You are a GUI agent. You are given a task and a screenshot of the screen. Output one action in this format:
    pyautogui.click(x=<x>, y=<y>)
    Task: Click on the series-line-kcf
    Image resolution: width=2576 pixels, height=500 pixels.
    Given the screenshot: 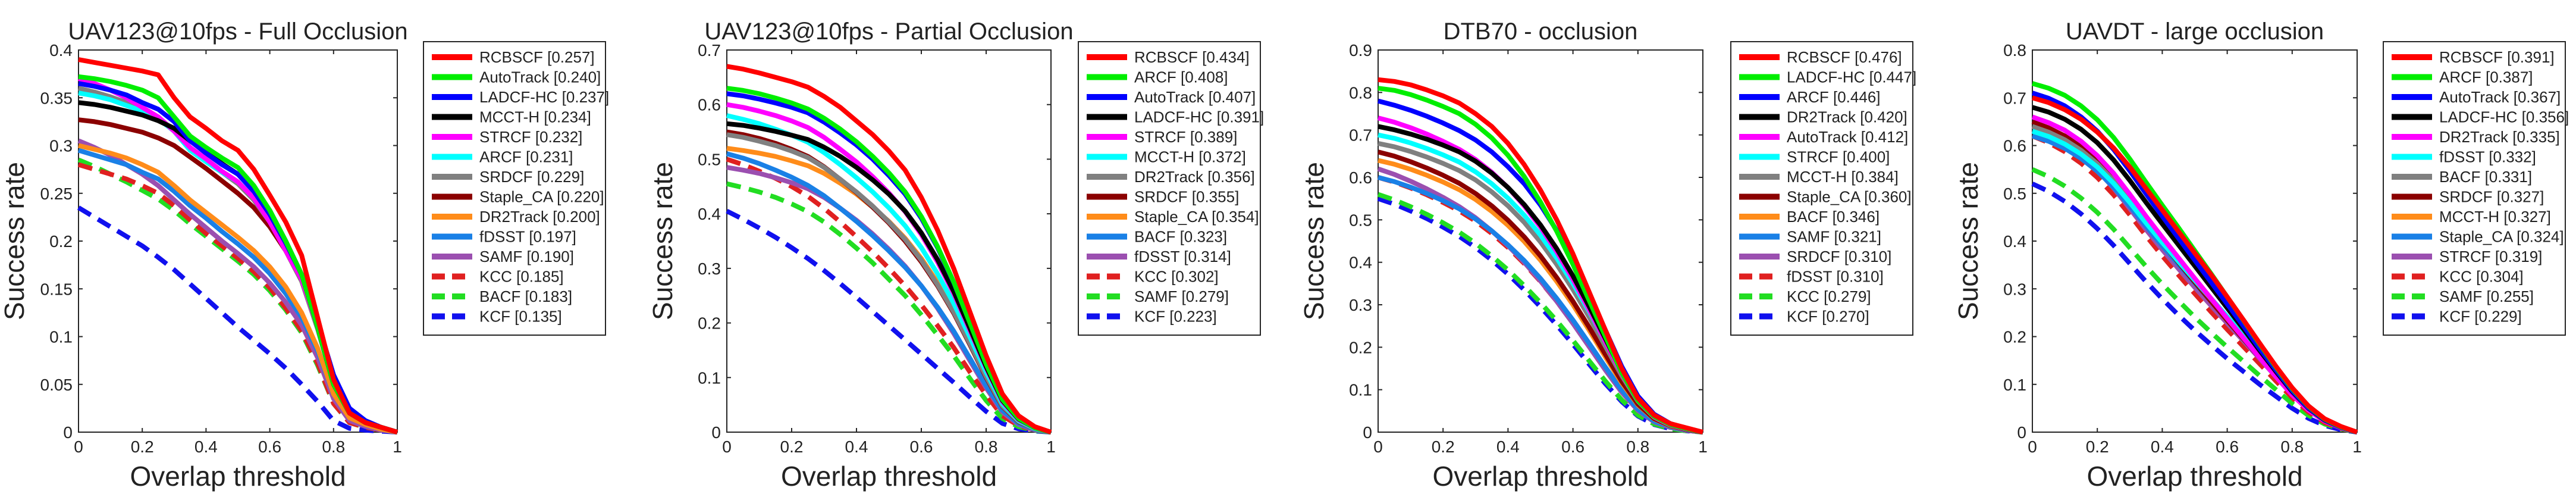 What is the action you would take?
    pyautogui.click(x=889, y=322)
    